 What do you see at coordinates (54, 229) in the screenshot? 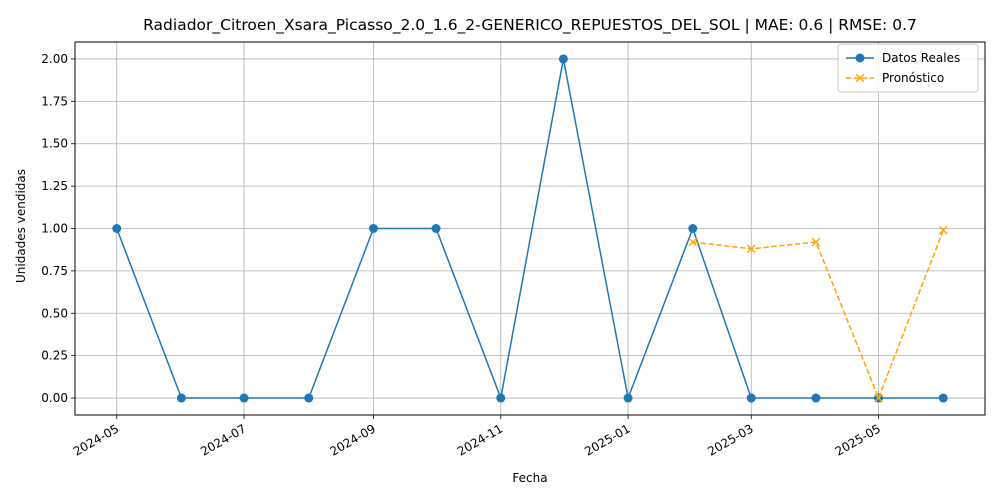
I see `y-tick-label: 1.00` at bounding box center [54, 229].